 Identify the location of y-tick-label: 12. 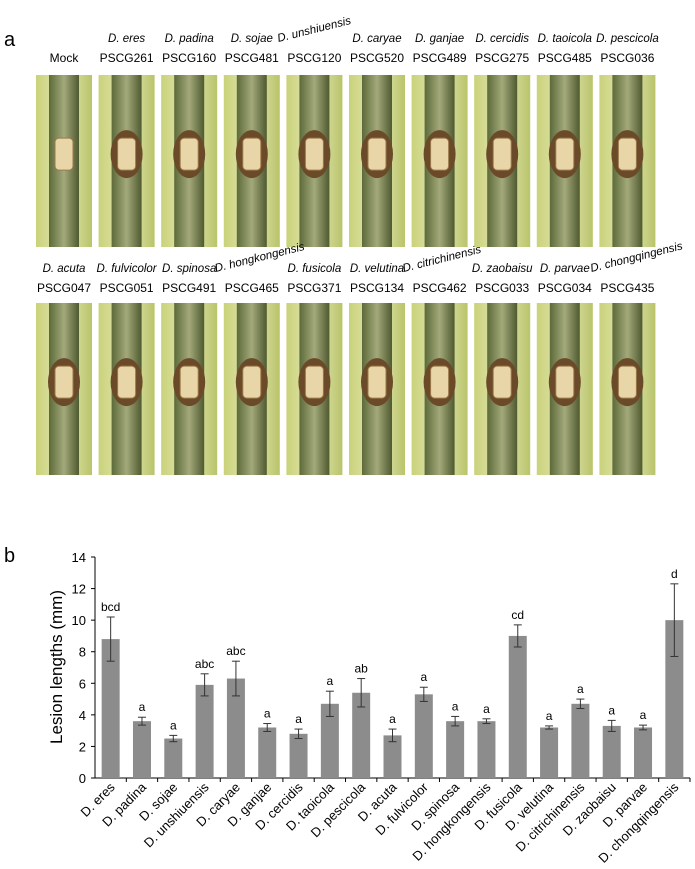
(79, 589).